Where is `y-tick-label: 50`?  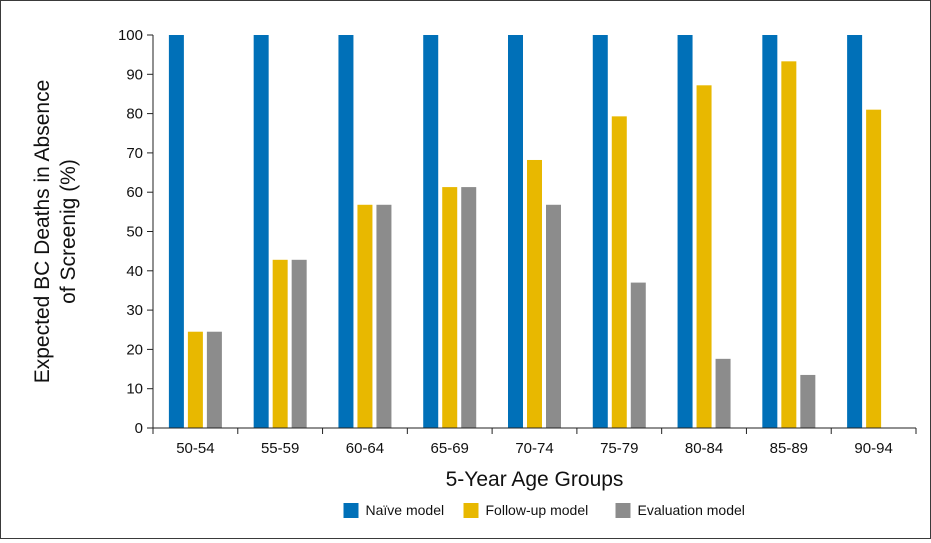 y-tick-label: 50 is located at coordinates (134, 232).